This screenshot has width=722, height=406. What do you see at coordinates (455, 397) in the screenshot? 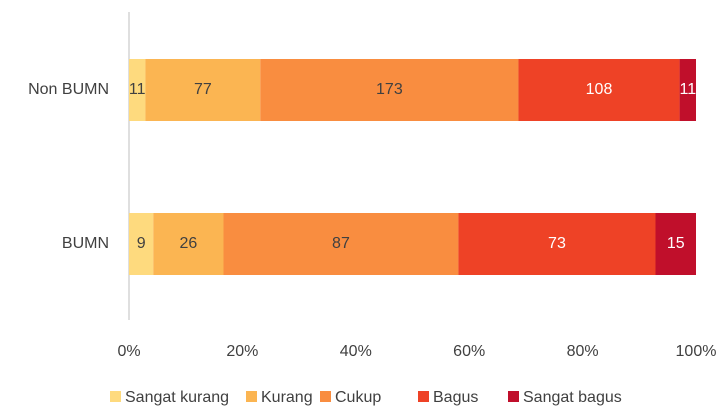
I see `legend-label: Bagus` at bounding box center [455, 397].